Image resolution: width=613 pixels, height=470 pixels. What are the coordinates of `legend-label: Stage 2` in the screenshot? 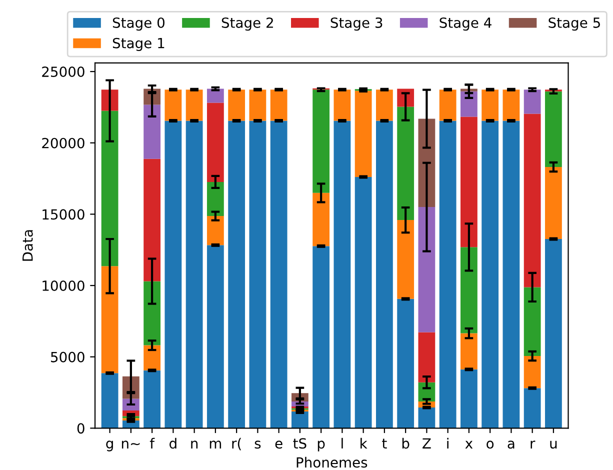 It's located at (247, 24).